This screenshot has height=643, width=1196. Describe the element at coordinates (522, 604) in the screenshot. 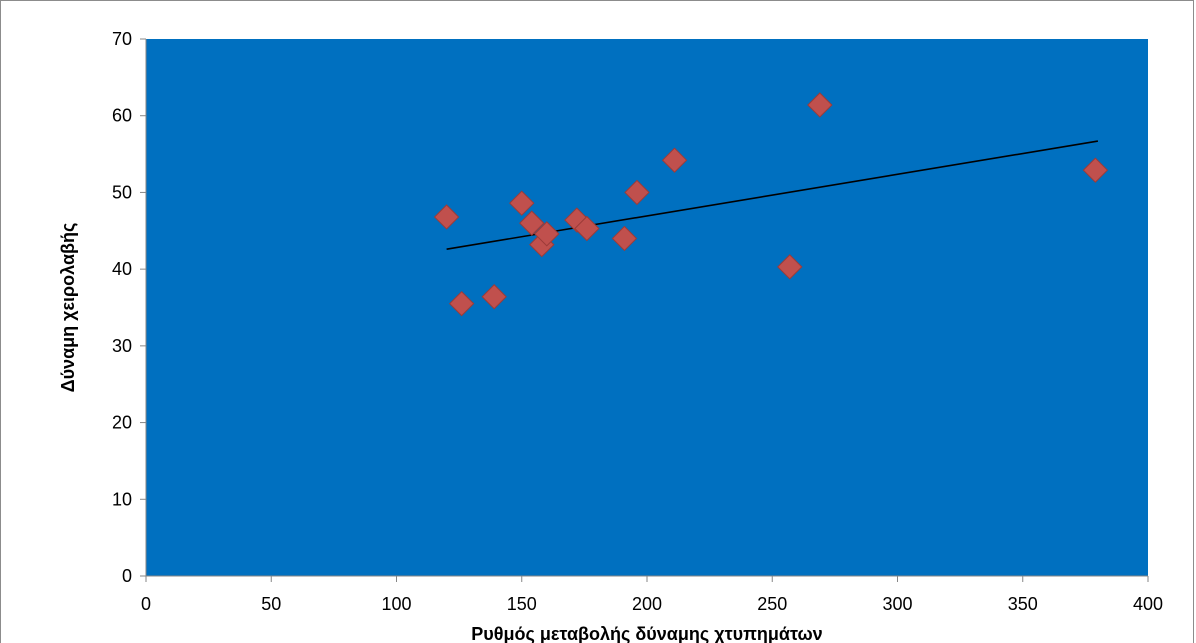

I see `x-tick-label: 150` at that location.